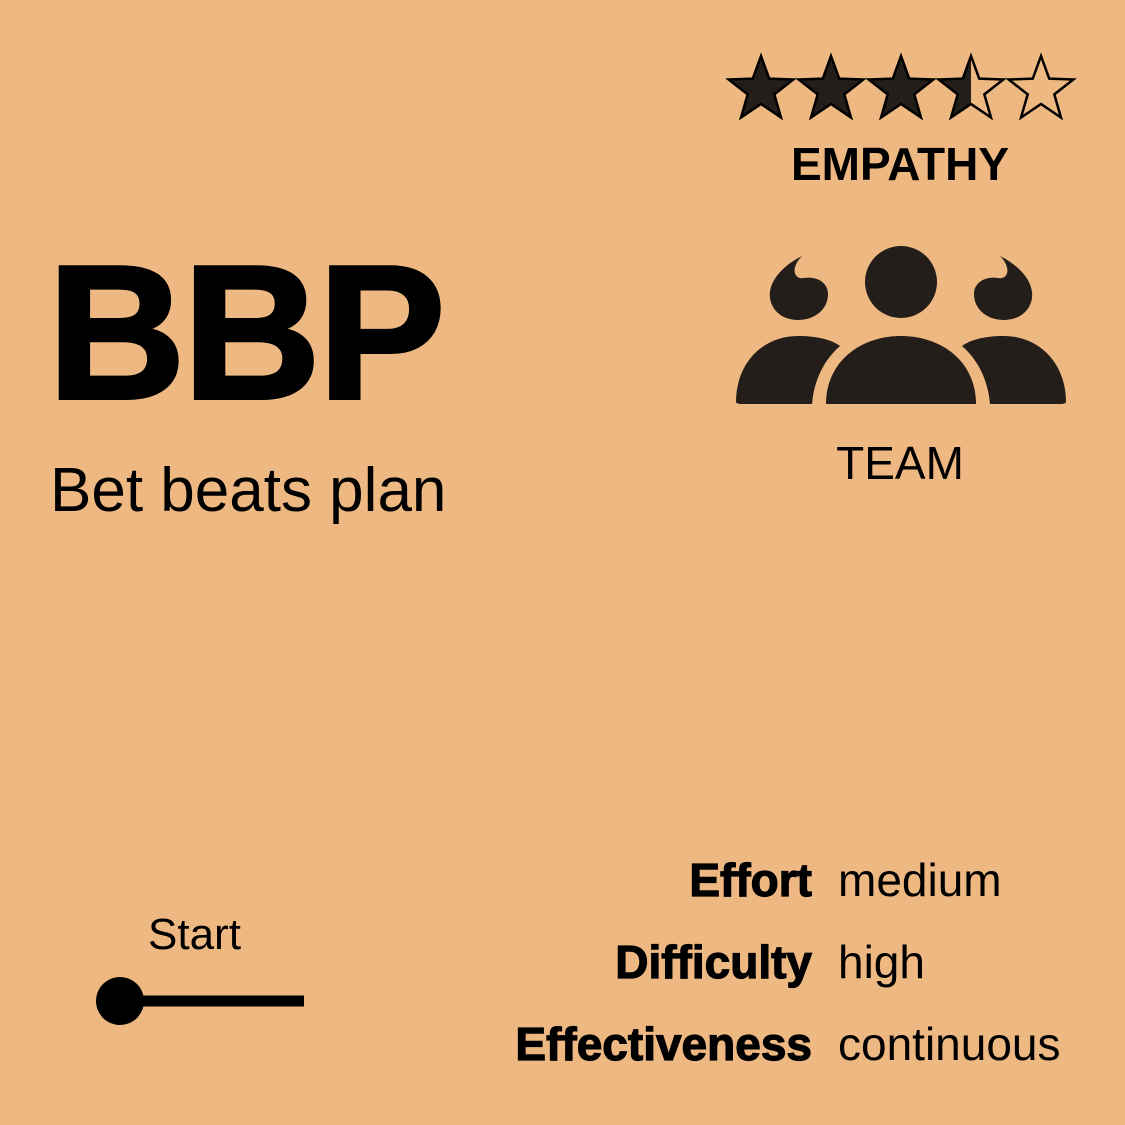  What do you see at coordinates (900, 463) in the screenshot?
I see `audience-label: TEAM` at bounding box center [900, 463].